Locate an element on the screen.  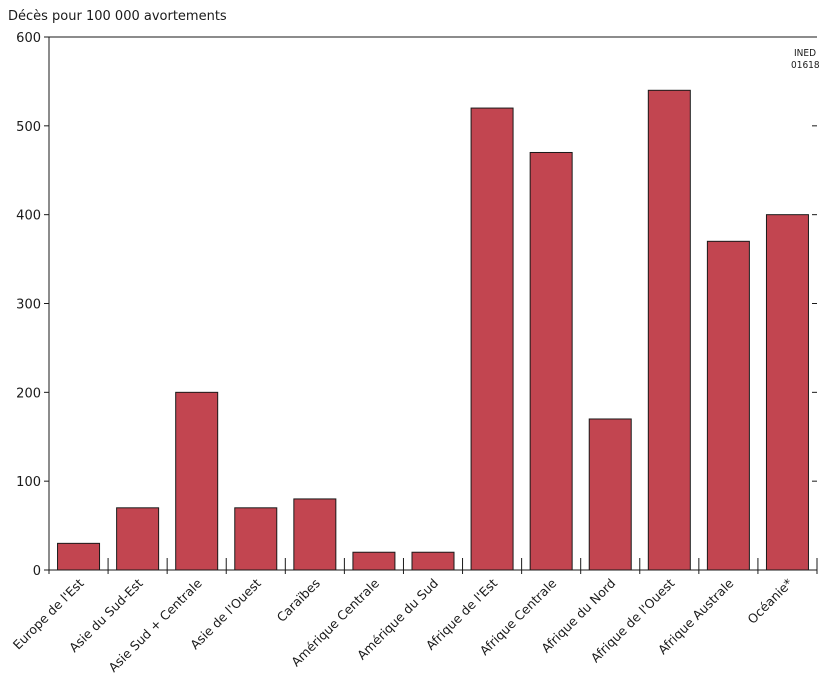
y-tick-label: 400 is located at coordinates (28, 216).